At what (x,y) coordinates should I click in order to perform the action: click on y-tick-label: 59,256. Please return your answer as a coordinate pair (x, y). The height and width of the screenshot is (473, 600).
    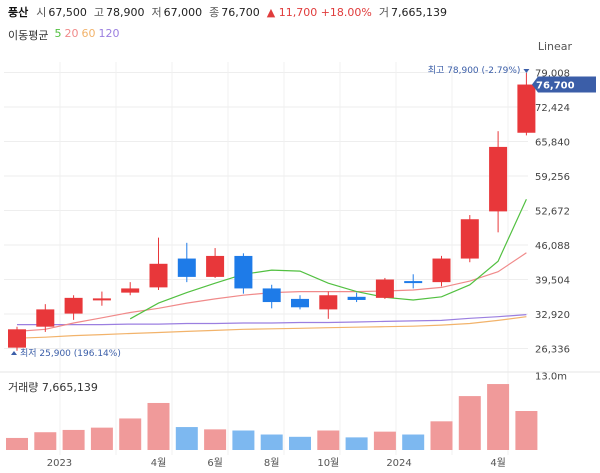
    Looking at the image, I should click on (552, 177).